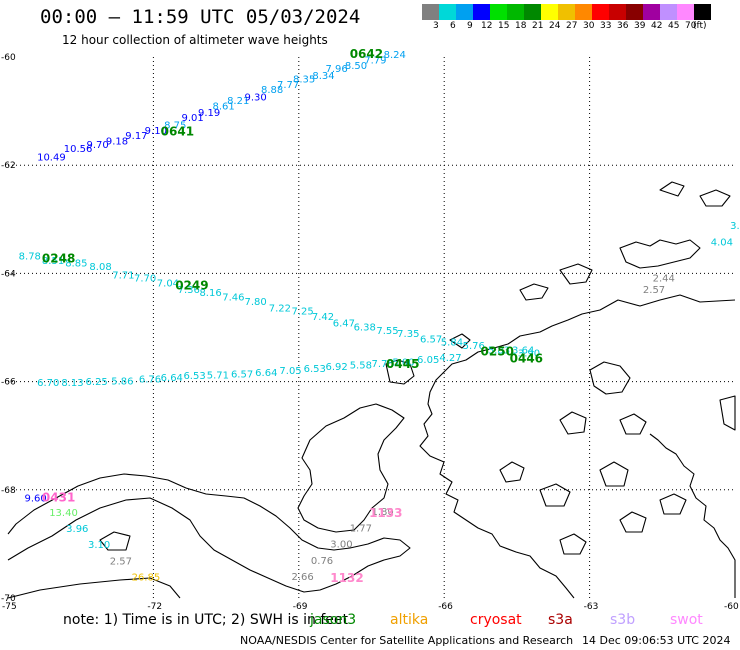 Image resolution: width=740 pixels, height=650 pixels. I want to click on wave-height-value: 3.64, so click(523, 350).